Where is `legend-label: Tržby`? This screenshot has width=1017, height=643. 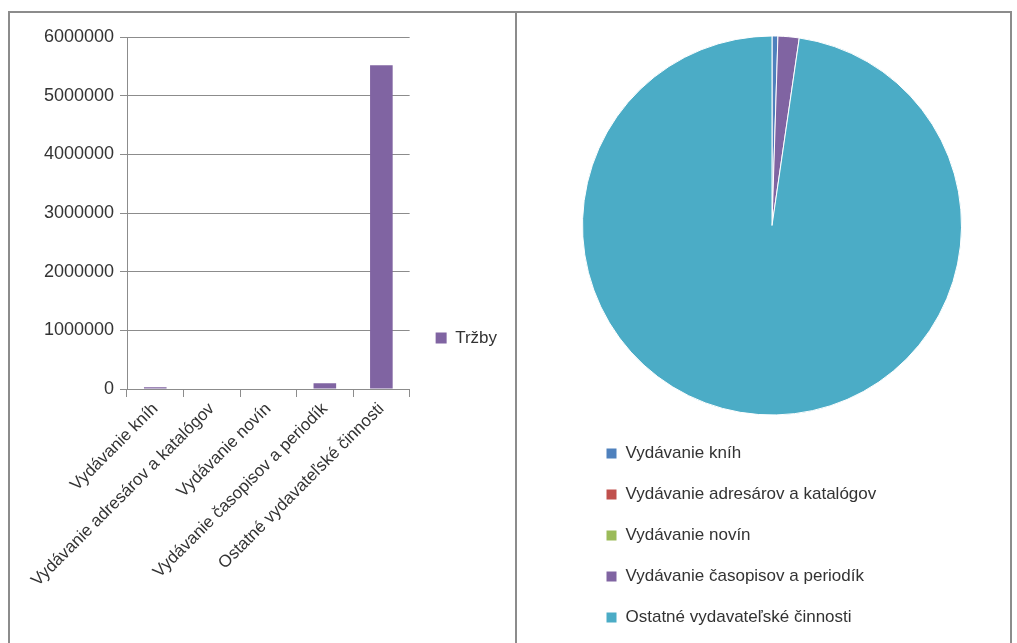 legend-label: Tržby is located at coordinates (476, 337).